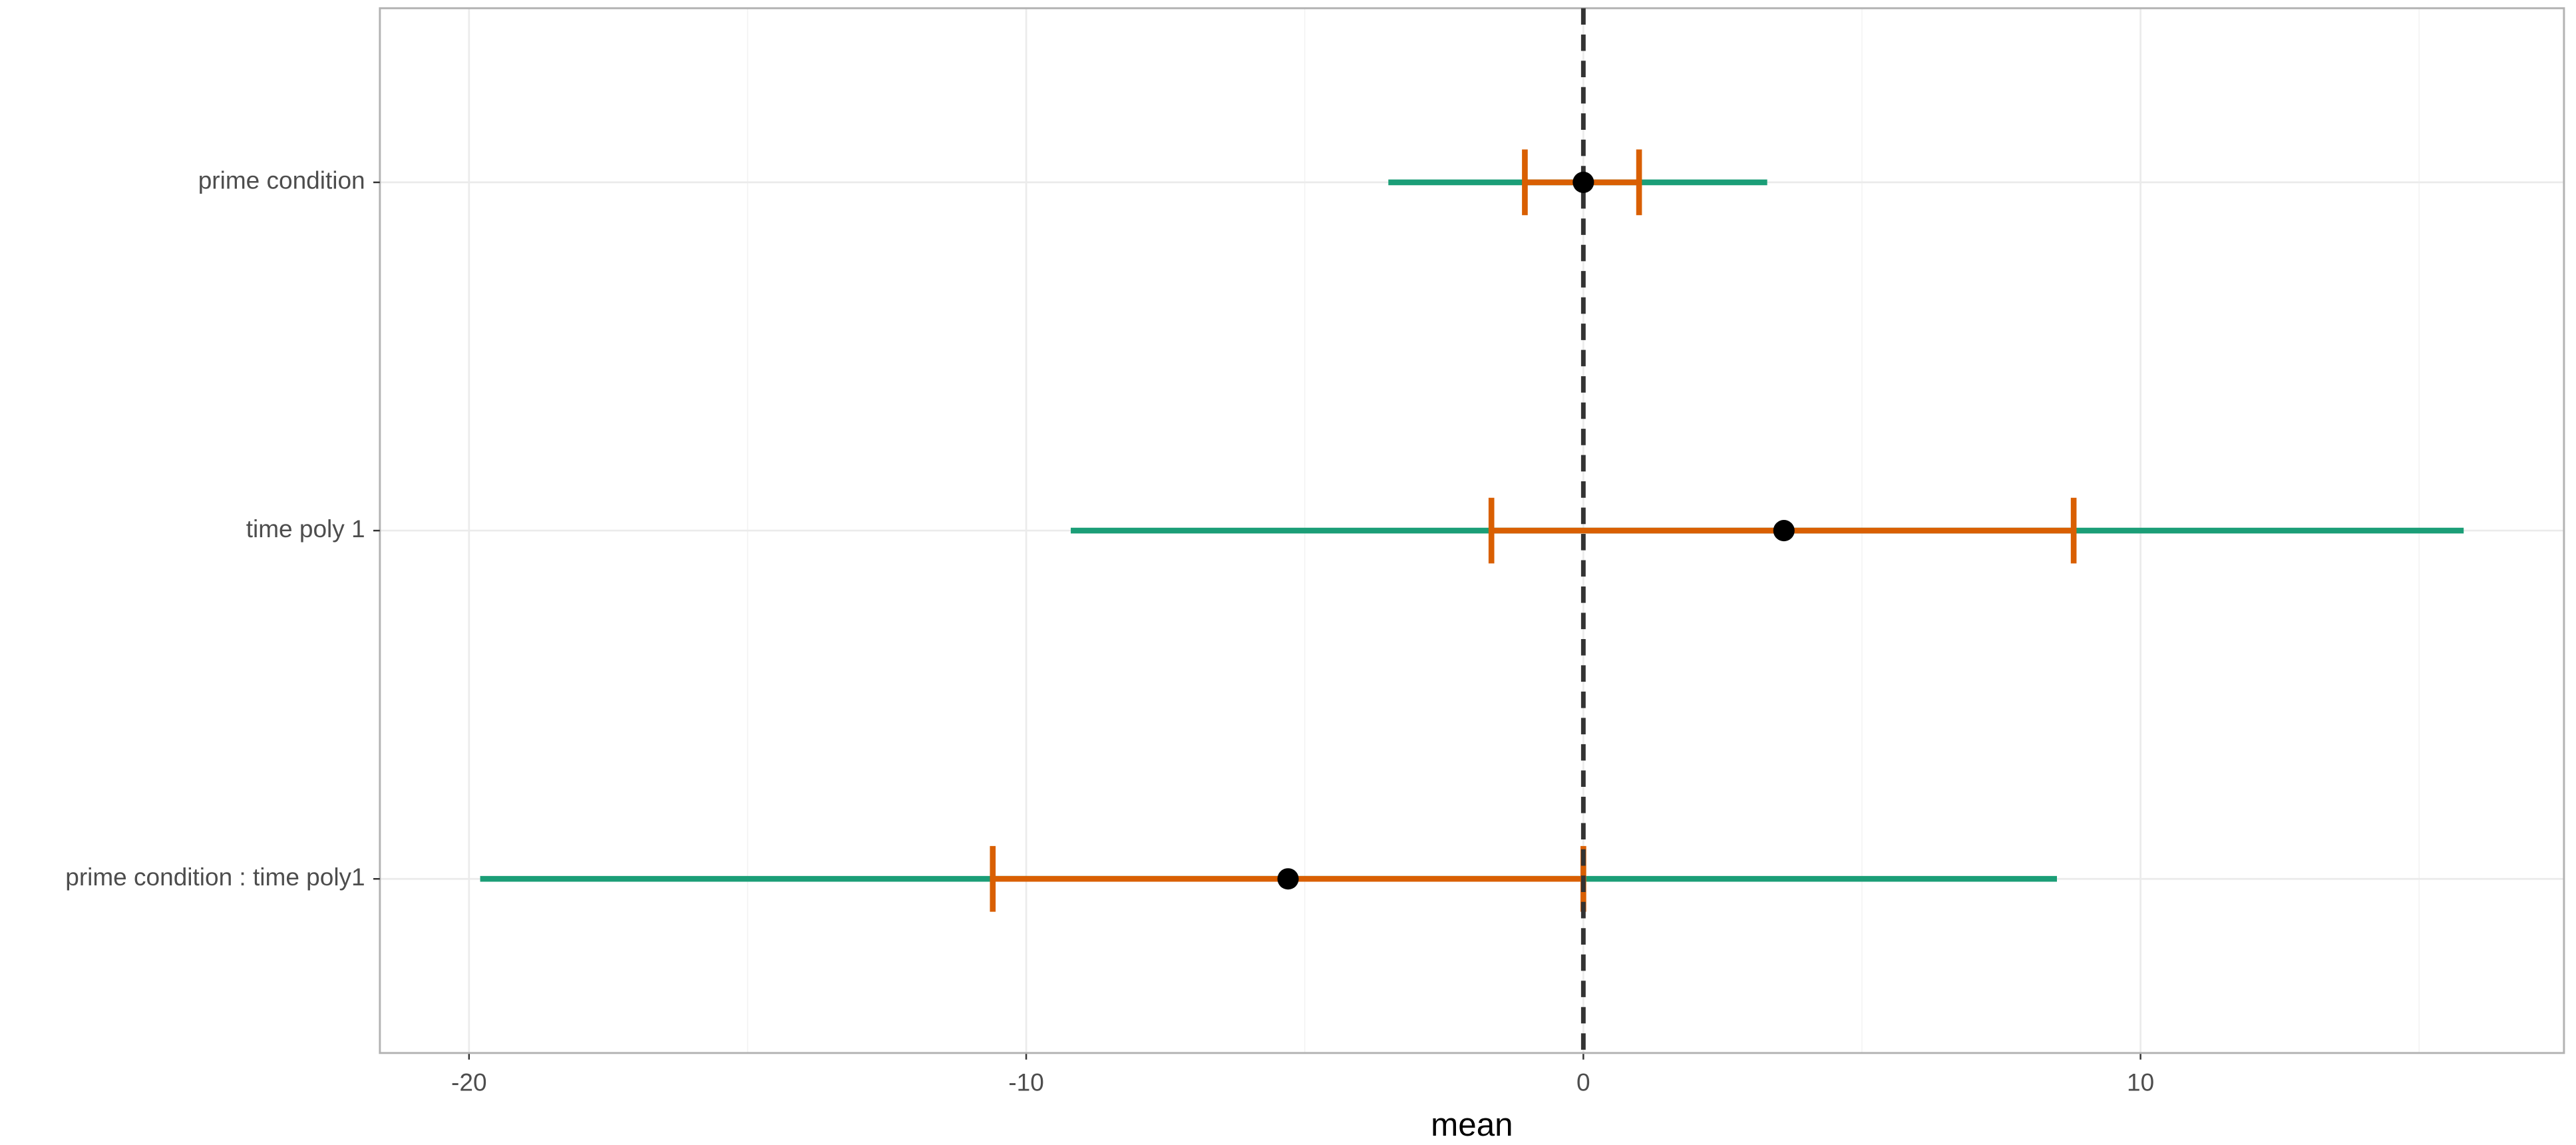 The width and height of the screenshot is (2576, 1145). I want to click on x-tick-label: 0, so click(1583, 1082).